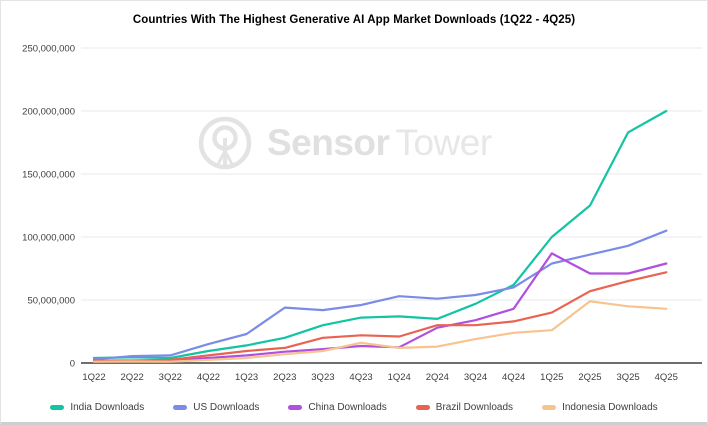  What do you see at coordinates (107, 407) in the screenshot?
I see `legend-label: India Downloads` at bounding box center [107, 407].